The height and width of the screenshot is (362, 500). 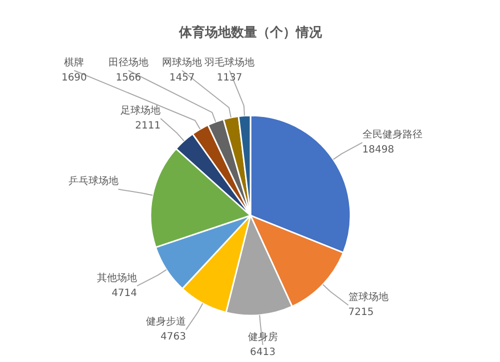 What do you see at coordinates (173, 337) in the screenshot?
I see `data-label: 4763` at bounding box center [173, 337].